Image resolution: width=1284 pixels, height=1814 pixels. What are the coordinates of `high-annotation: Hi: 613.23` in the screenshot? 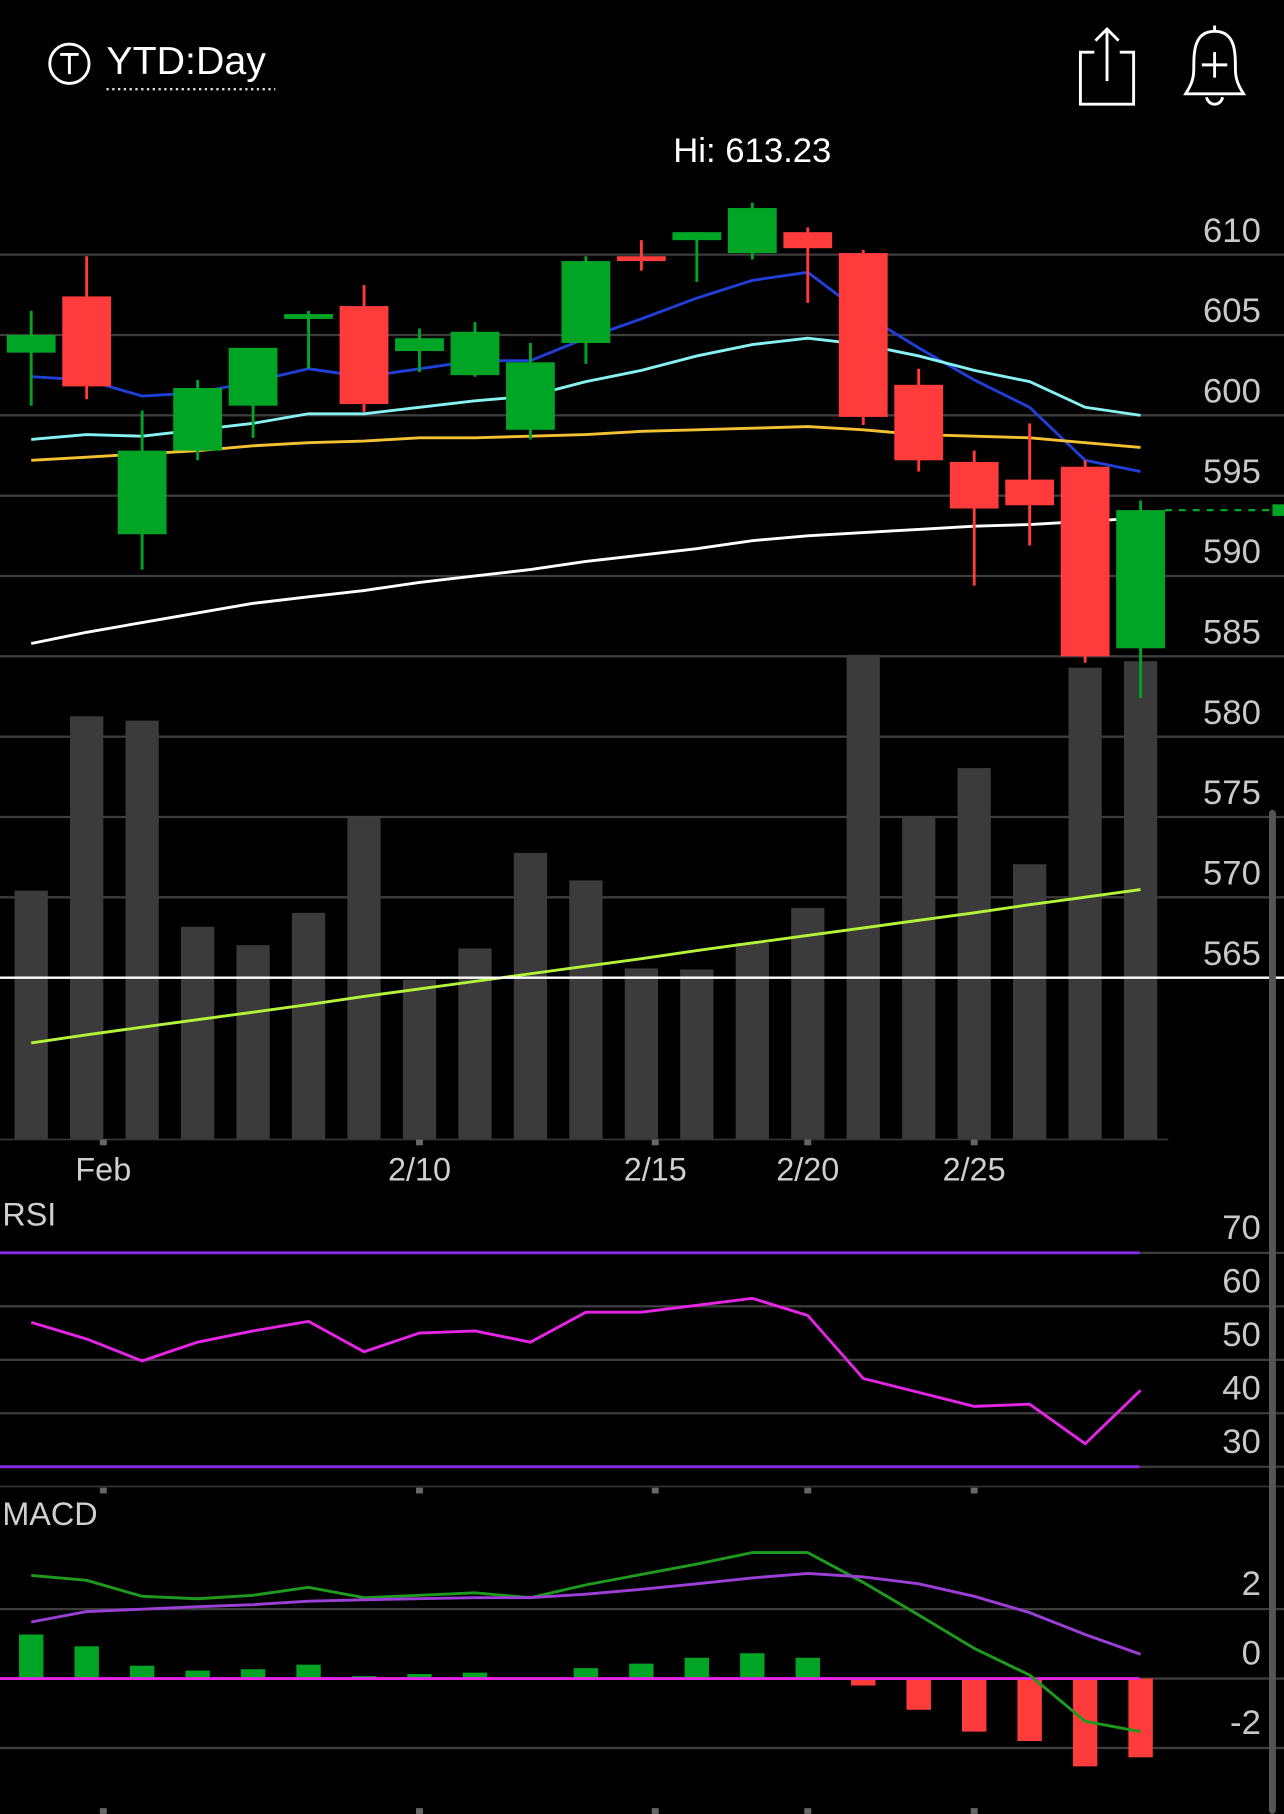 It's located at (752, 151).